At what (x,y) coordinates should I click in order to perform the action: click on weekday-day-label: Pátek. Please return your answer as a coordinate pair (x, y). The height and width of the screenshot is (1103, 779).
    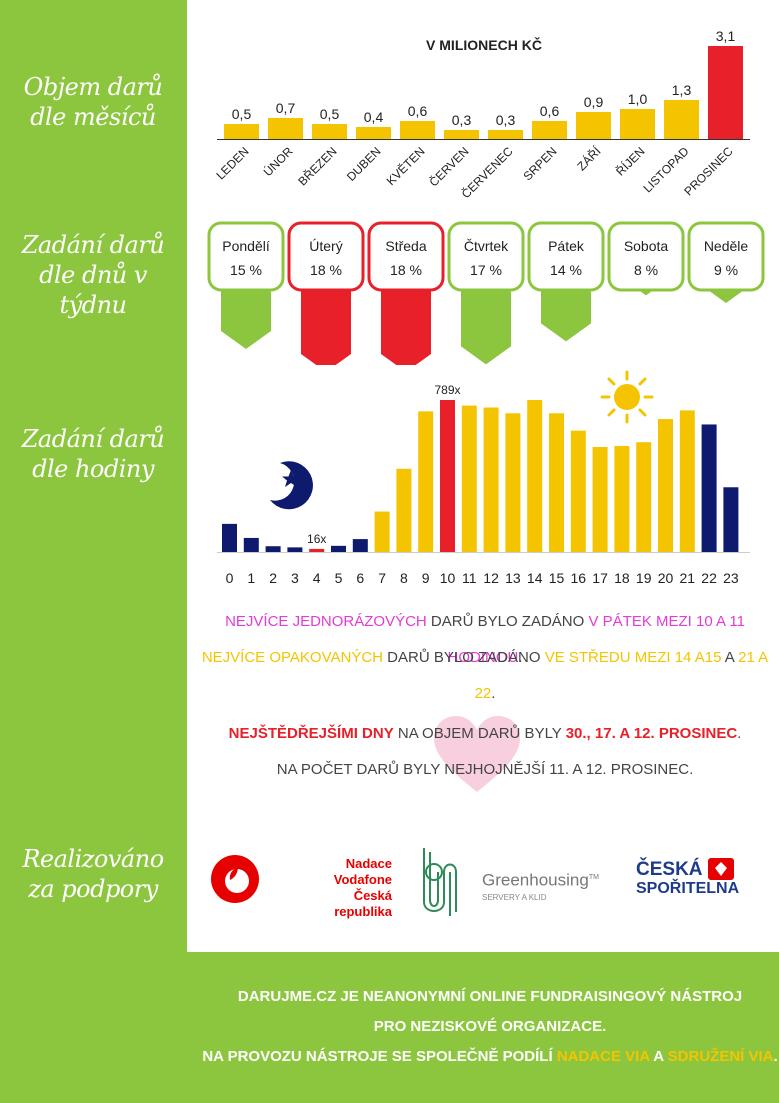
    Looking at the image, I should click on (566, 246).